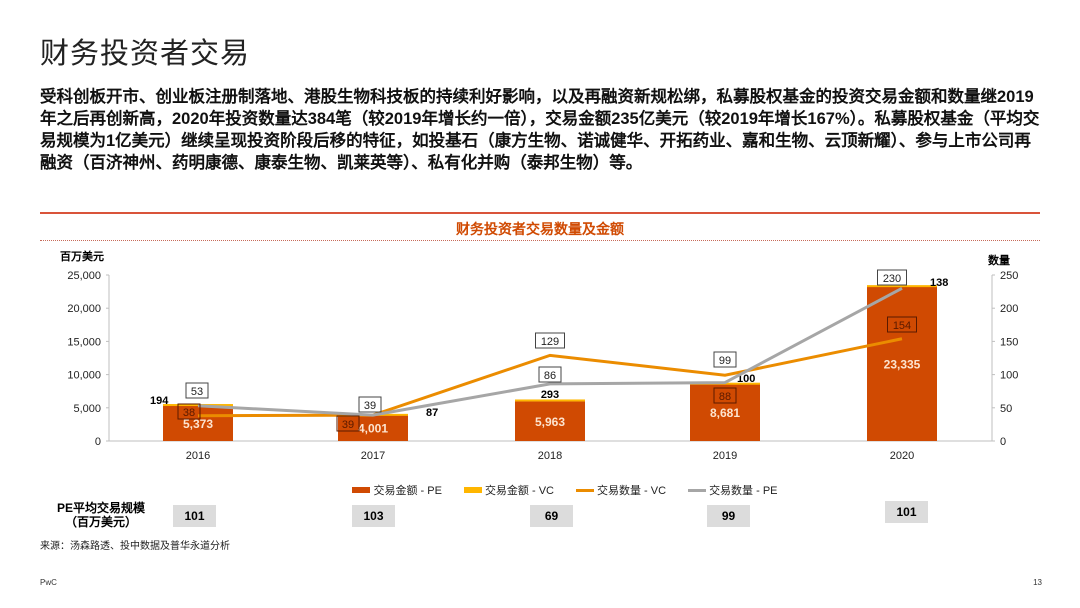 The height and width of the screenshot is (608, 1080). Describe the element at coordinates (551, 516) in the screenshot. I see `pe-avg-value: 69` at that location.